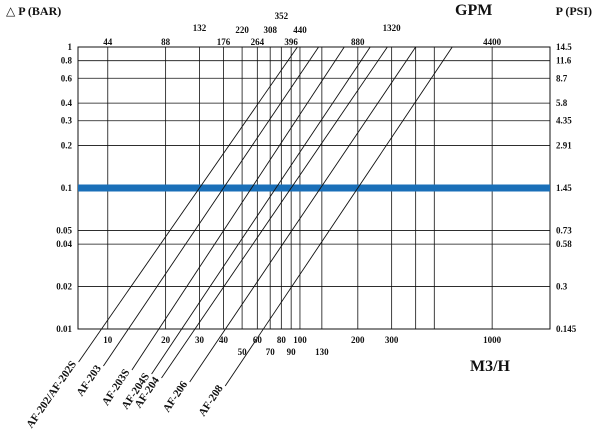 This screenshot has height=431, width=600. Describe the element at coordinates (300, 30) in the screenshot. I see `top-tick-label: 440` at that location.